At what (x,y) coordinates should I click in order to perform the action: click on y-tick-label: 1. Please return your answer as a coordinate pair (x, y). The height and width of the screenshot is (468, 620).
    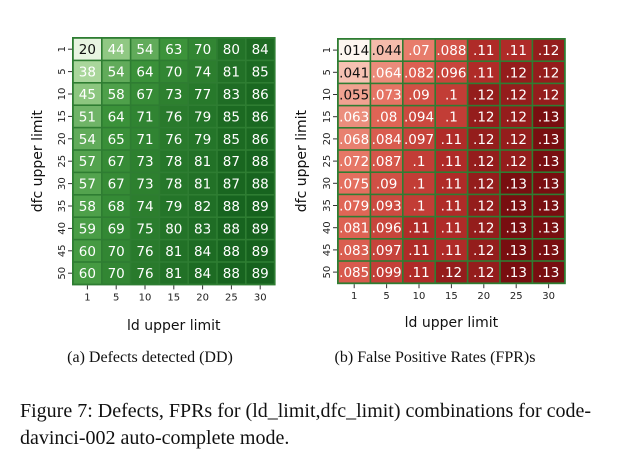
    Looking at the image, I should click on (62, 49).